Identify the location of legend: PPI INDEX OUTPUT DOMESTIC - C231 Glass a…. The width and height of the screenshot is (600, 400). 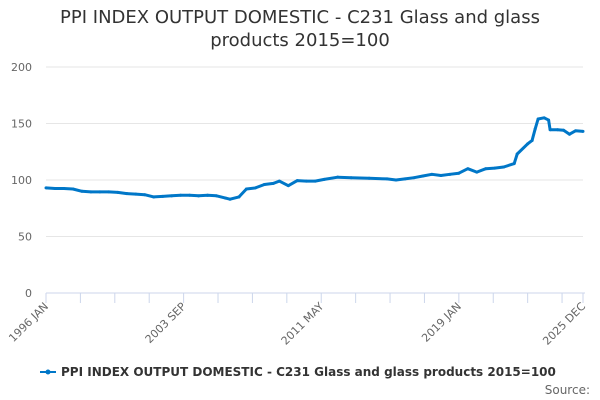
(298, 372).